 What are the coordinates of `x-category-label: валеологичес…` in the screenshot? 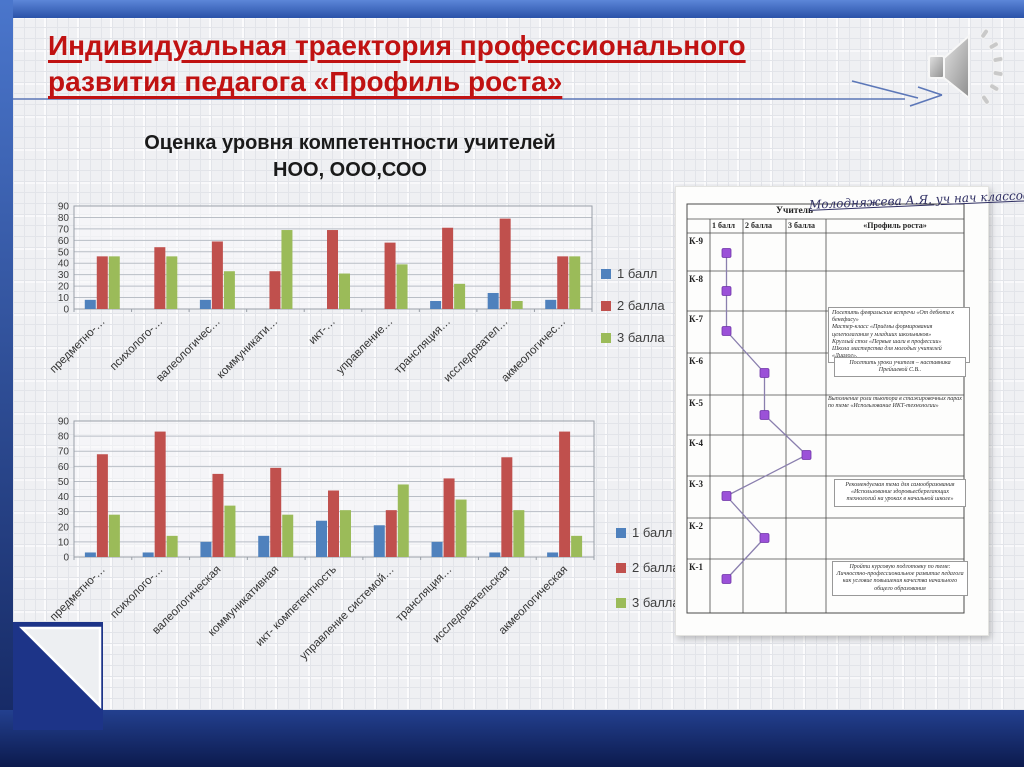 It's located at (188, 350).